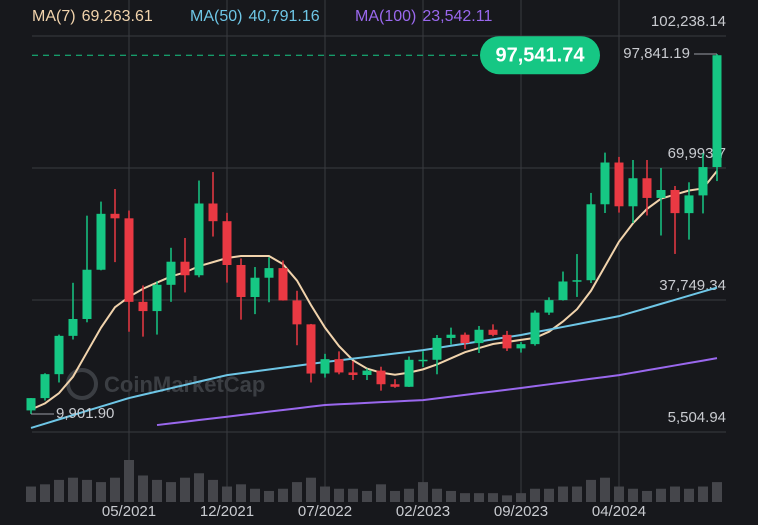 Image resolution: width=758 pixels, height=525 pixels. I want to click on low-marker-label: 9,901.90, so click(85, 413).